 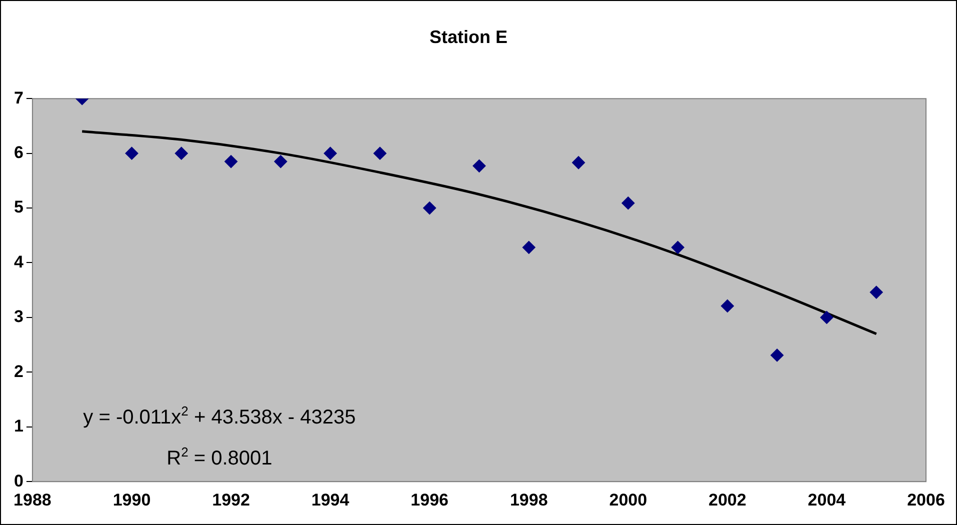 I want to click on y-tick-label: 6, so click(x=19, y=152).